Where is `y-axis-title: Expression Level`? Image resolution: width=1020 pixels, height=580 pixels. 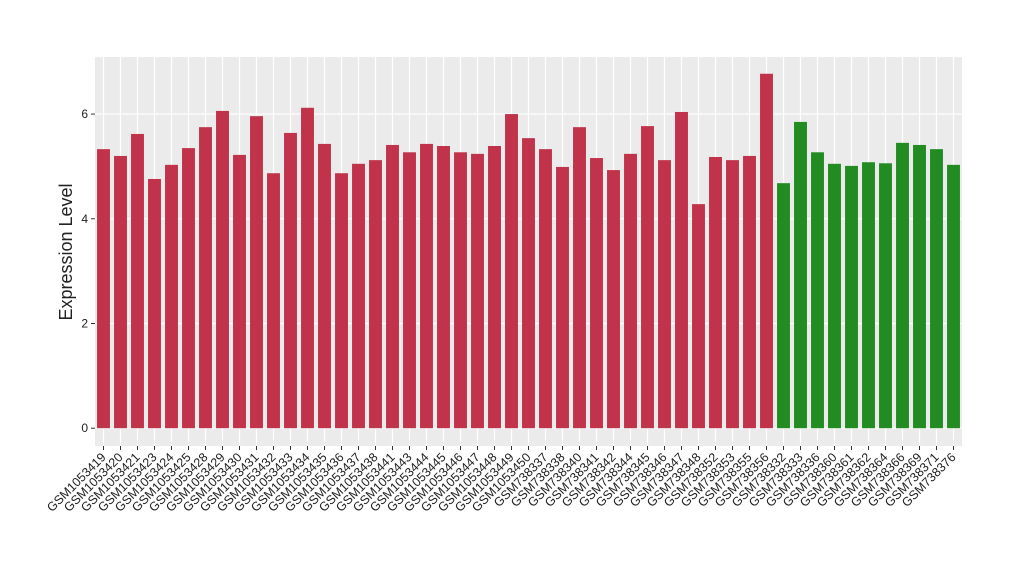
y-axis-title: Expression Level is located at coordinates (66, 251).